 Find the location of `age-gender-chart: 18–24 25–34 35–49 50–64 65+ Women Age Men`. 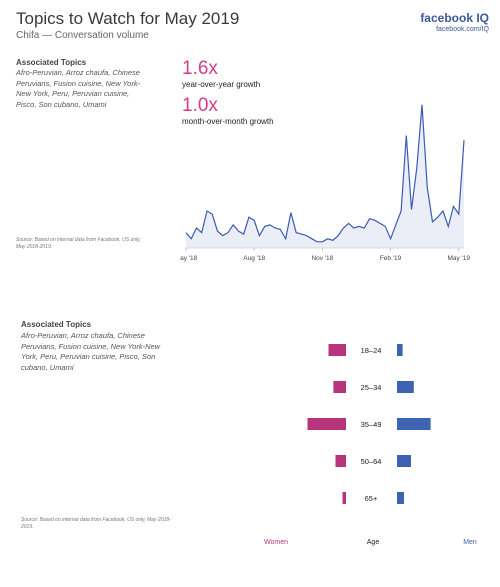

age-gender-chart: 18–24 25–34 35–49 50–64 65+ Women Age Men is located at coordinates (370, 445).